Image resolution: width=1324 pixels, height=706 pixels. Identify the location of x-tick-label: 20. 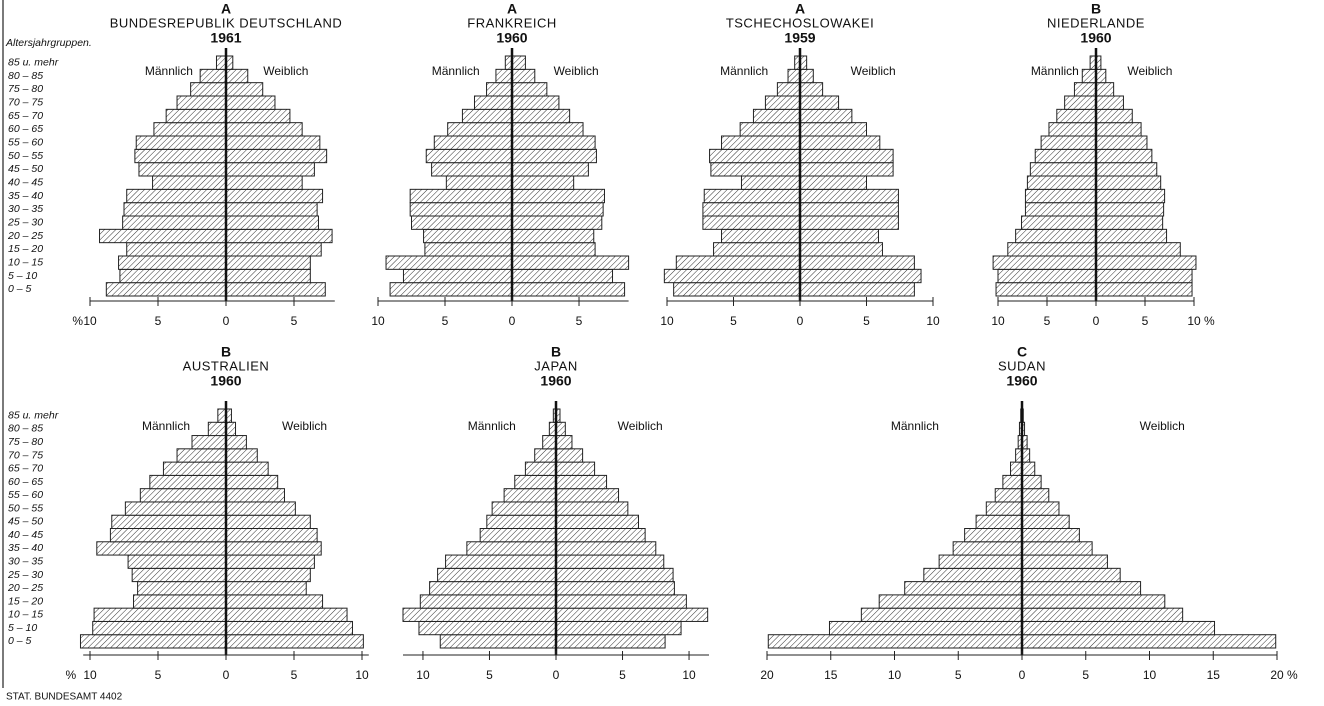
(1277, 675).